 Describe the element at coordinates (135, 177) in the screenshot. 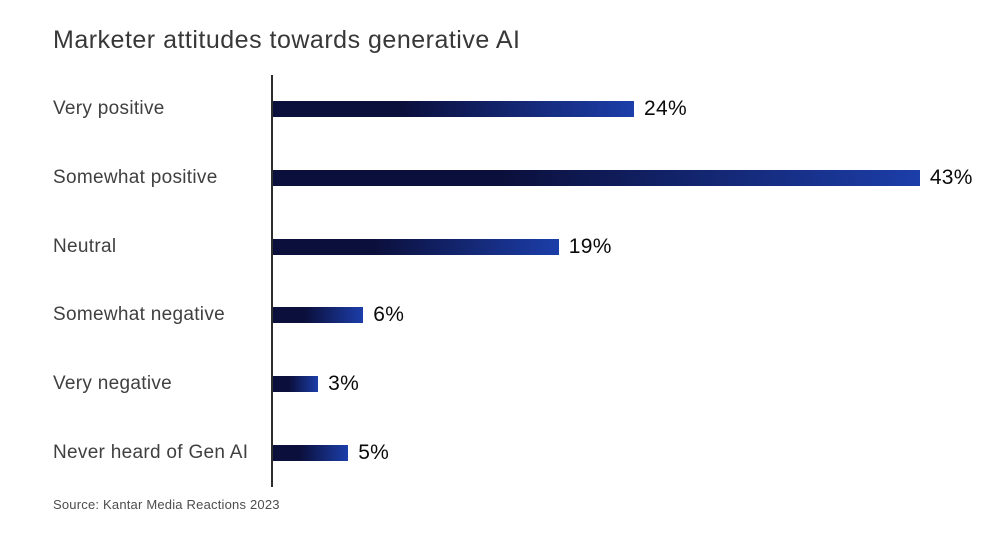

I see `category-label: Somewhat positive` at that location.